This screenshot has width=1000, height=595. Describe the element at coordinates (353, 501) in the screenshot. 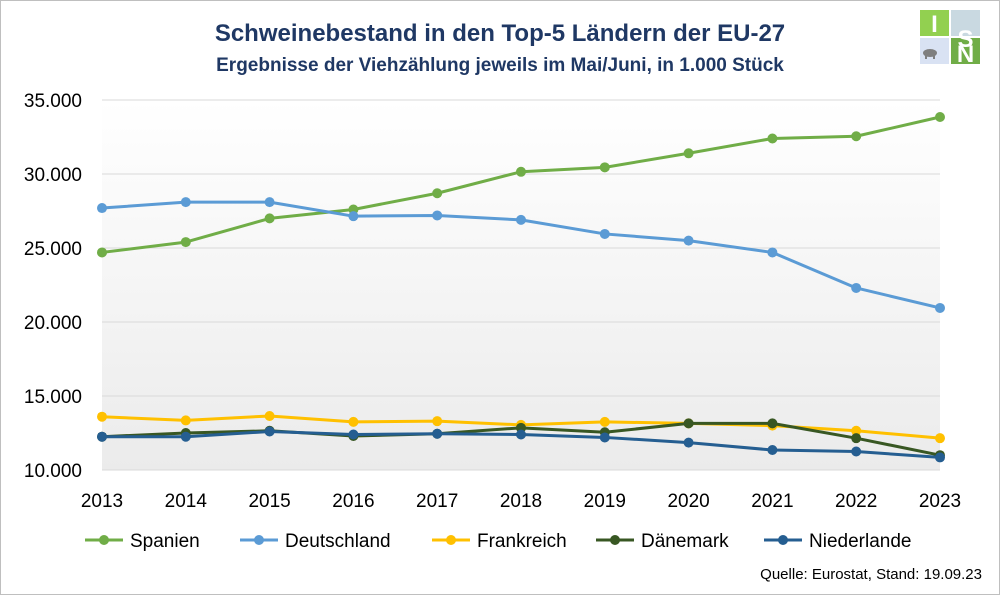

I see `x-tick-label: 2016` at that location.